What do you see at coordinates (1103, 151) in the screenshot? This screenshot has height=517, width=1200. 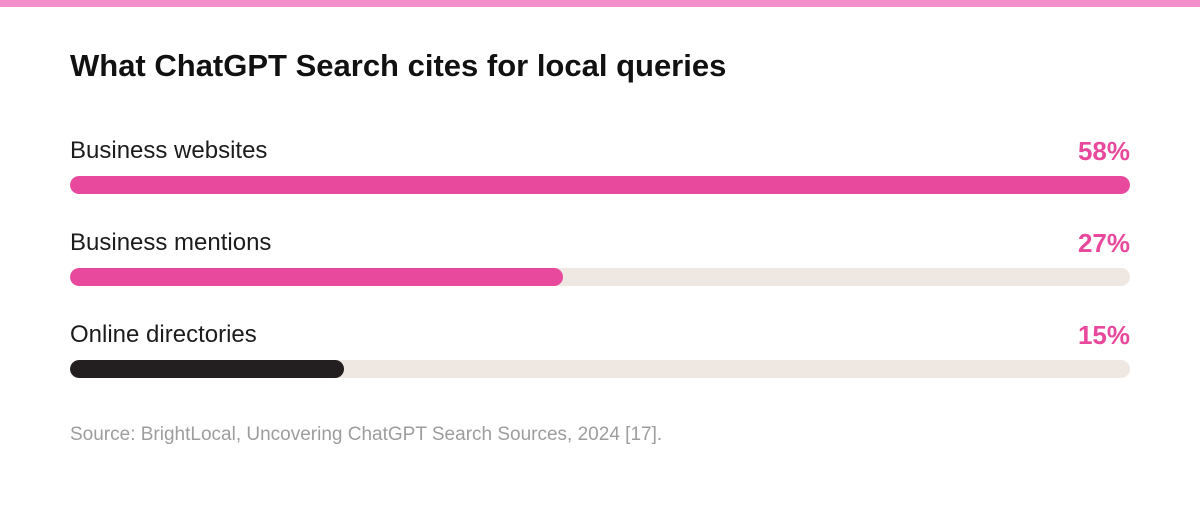 I see `bar-value-label: 58%` at bounding box center [1103, 151].